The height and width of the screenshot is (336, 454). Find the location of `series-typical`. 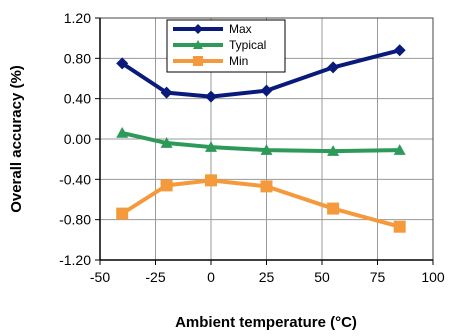

series-typical is located at coordinates (261, 141).